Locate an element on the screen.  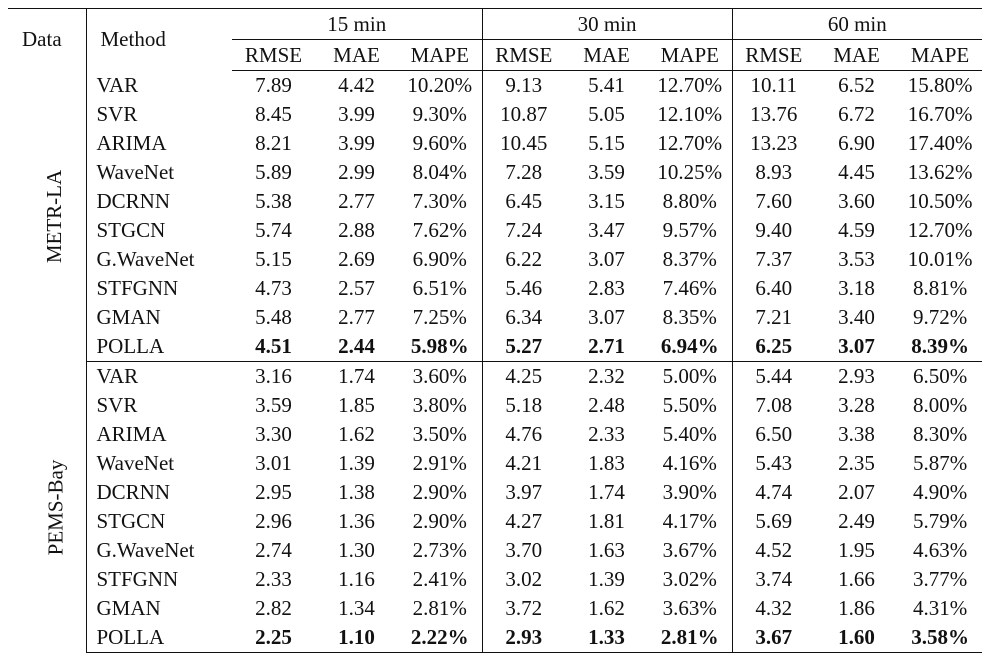
metric-value: 7.08 is located at coordinates (774, 405).